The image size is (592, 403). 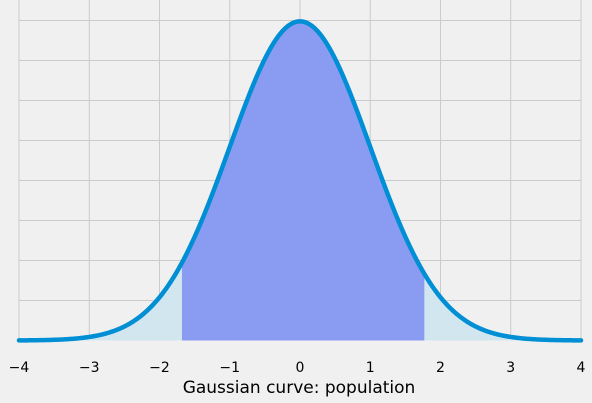 I want to click on x-tick-label: 3, so click(x=510, y=368).